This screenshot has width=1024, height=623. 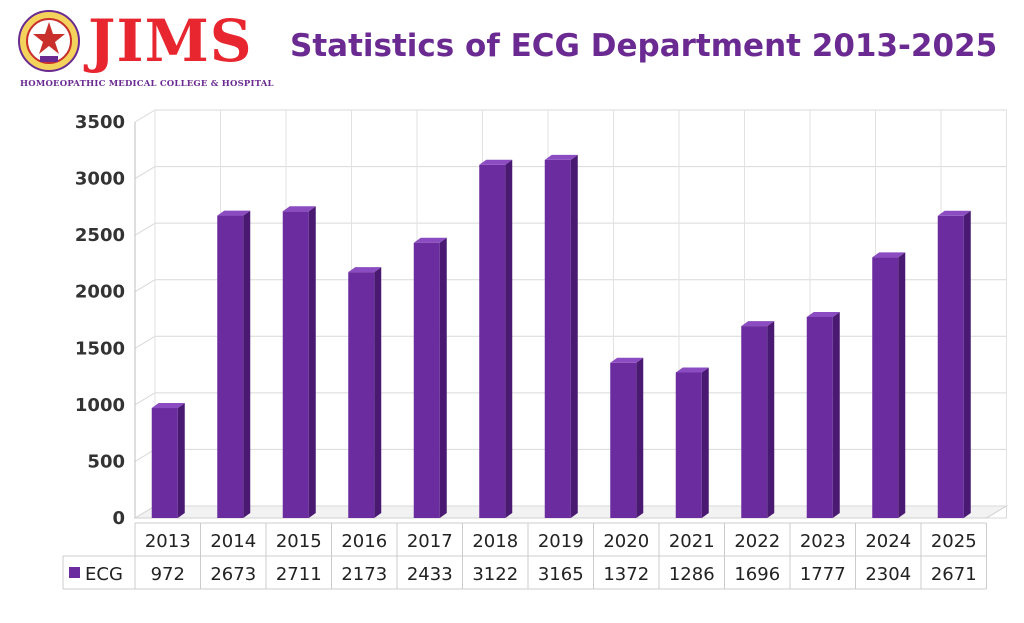 What do you see at coordinates (168, 574) in the screenshot?
I see `data-label: 972` at bounding box center [168, 574].